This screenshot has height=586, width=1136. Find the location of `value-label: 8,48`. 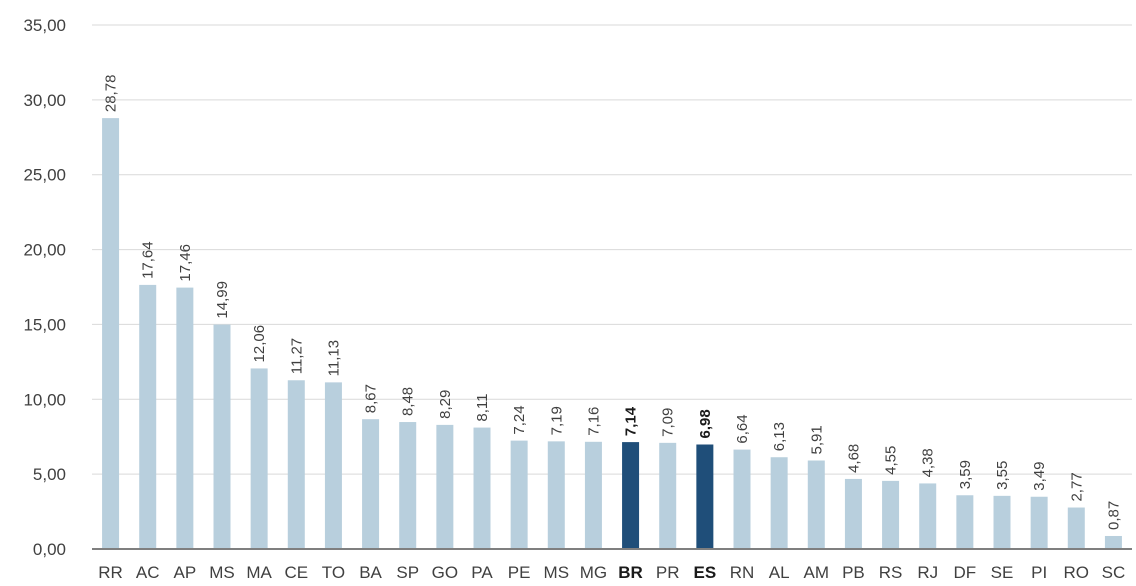

value-label: 8,48 is located at coordinates (408, 401).